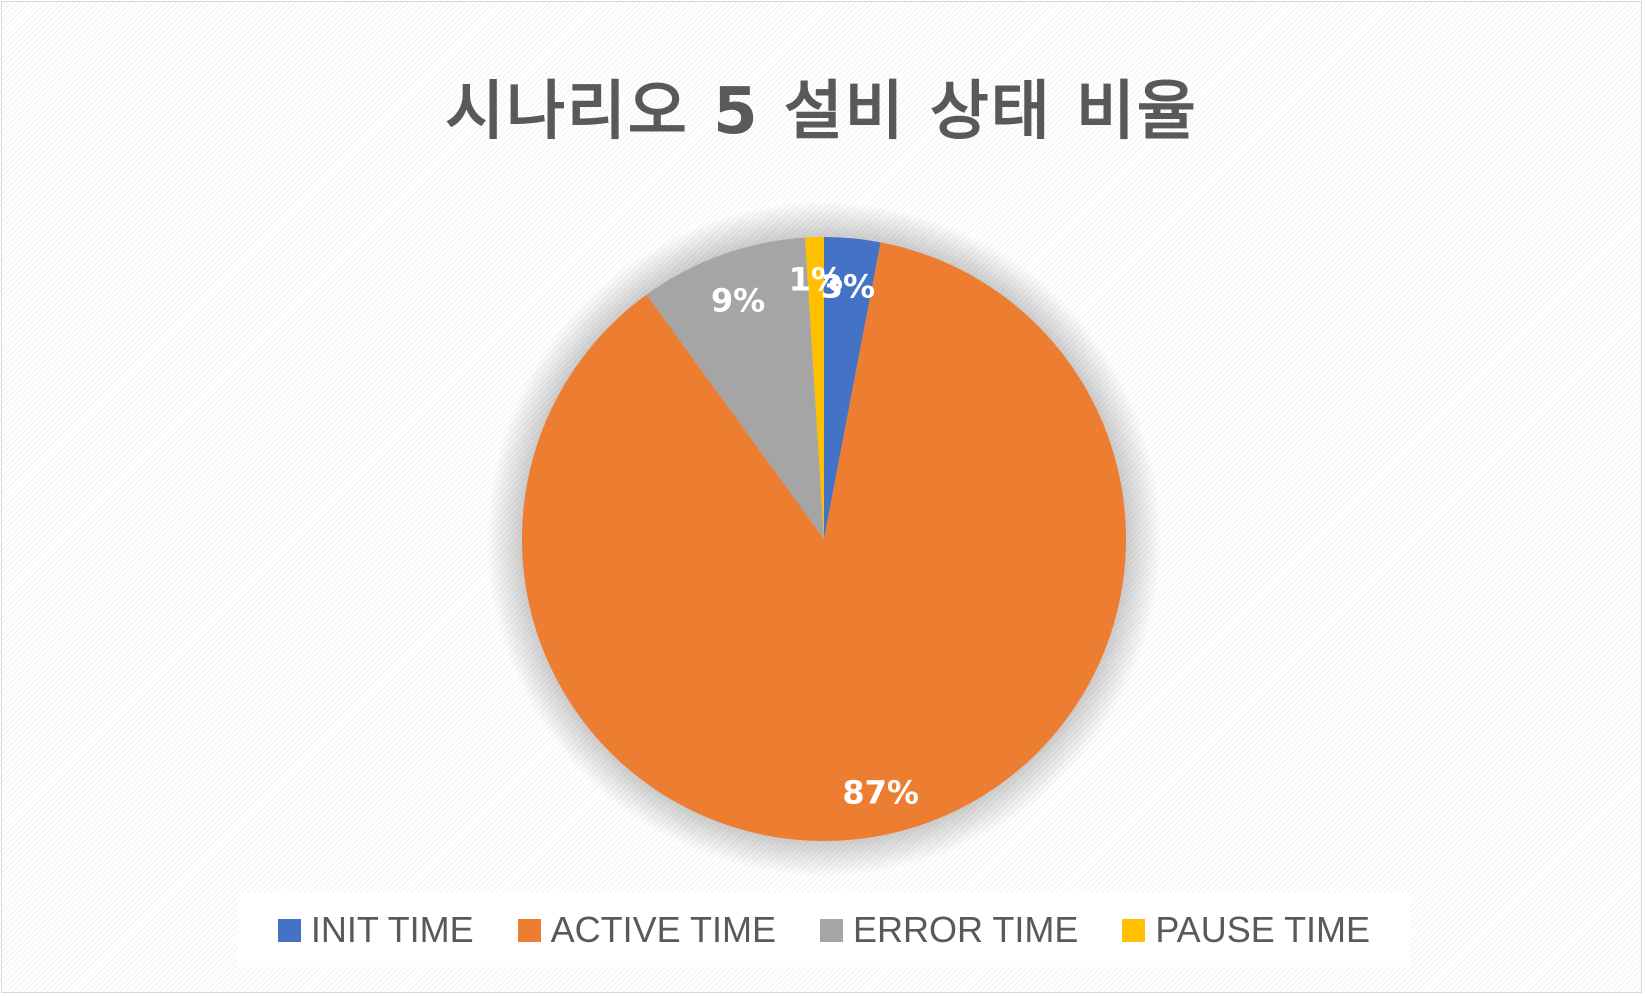  Describe the element at coordinates (738, 300) in the screenshot. I see `data-label-error-time: 9%` at that location.